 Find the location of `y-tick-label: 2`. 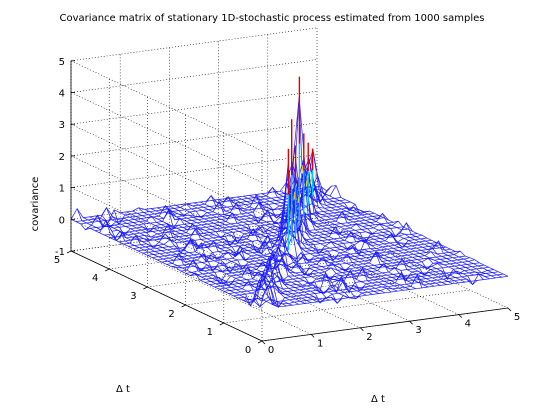

y-tick-label: 2 is located at coordinates (171, 314).